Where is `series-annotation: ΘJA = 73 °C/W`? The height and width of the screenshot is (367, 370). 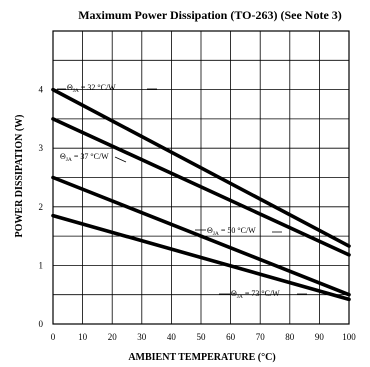 series-annotation: ΘJA = 73 °C/W is located at coordinates (255, 294).